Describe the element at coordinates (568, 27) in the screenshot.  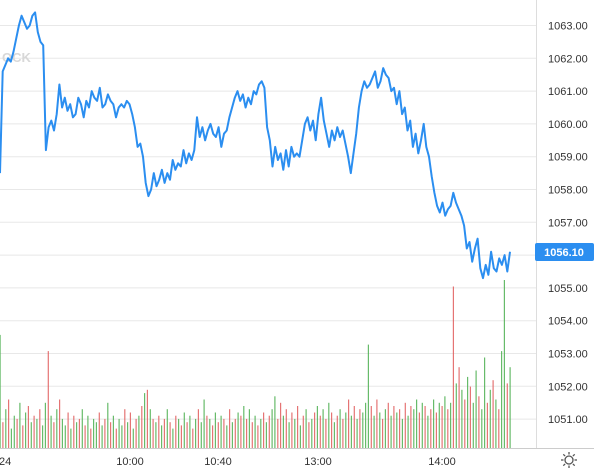
I see `y-tick-label: 1063.00` at that location.